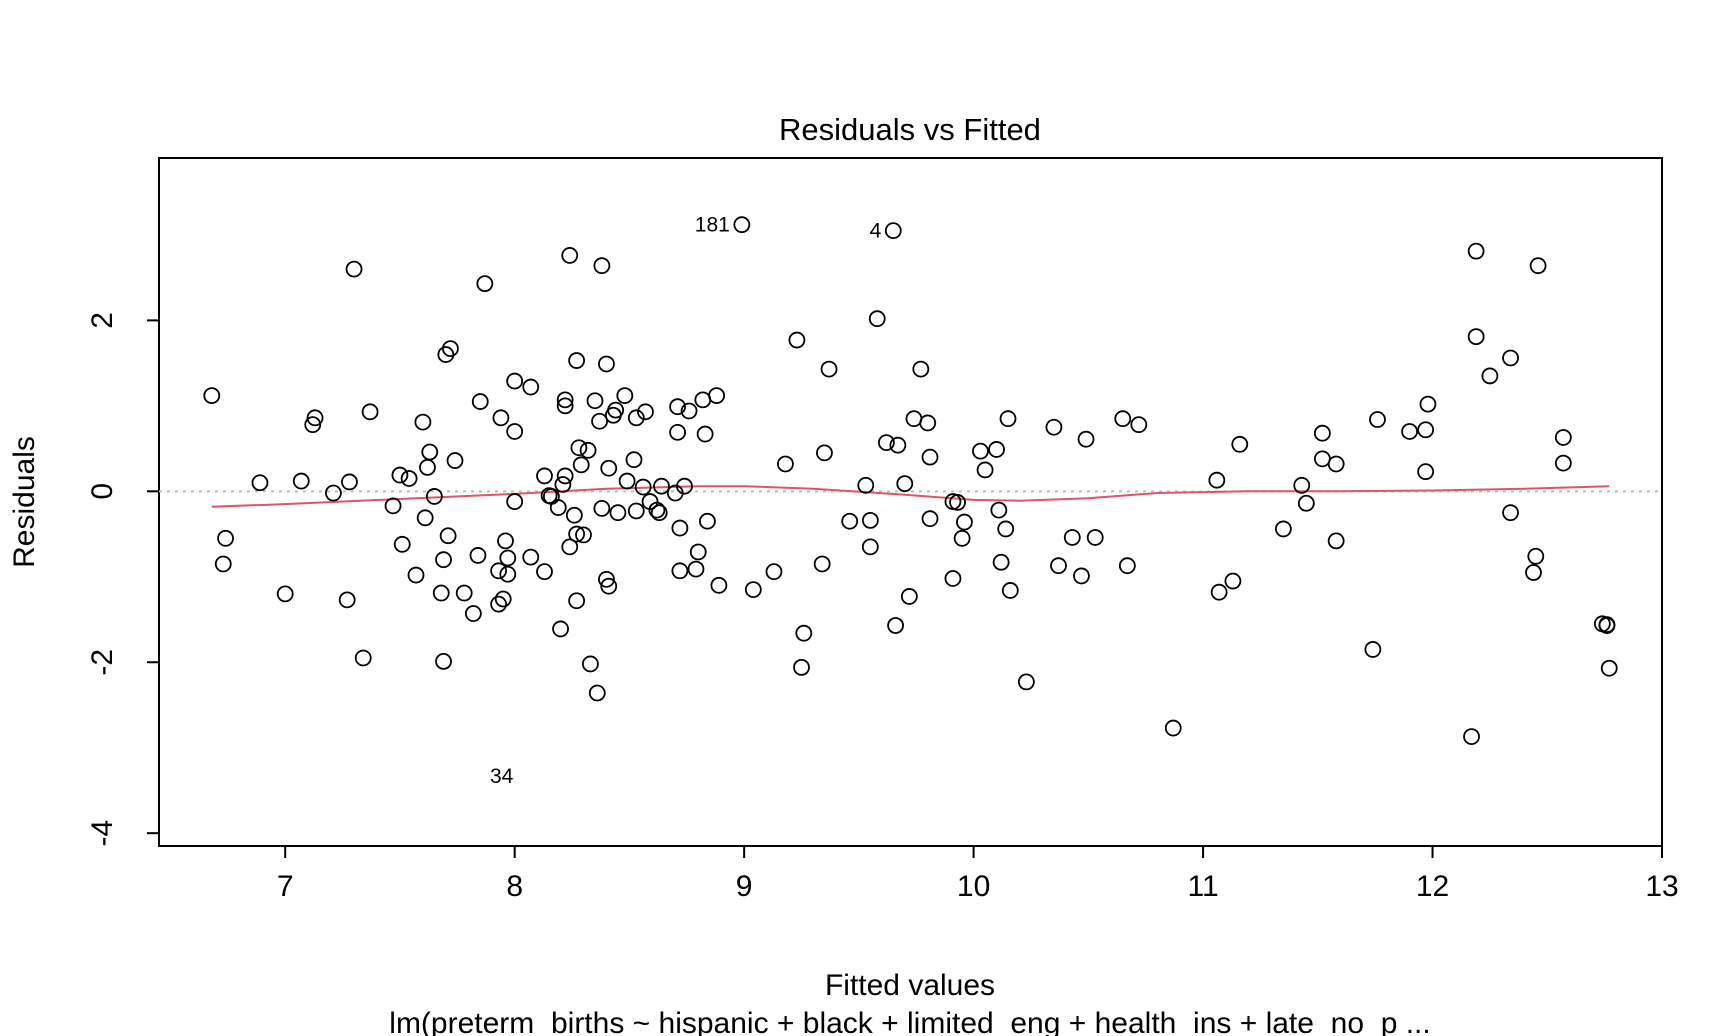  I want to click on x-axis-label: Fitted values, so click(910, 985).